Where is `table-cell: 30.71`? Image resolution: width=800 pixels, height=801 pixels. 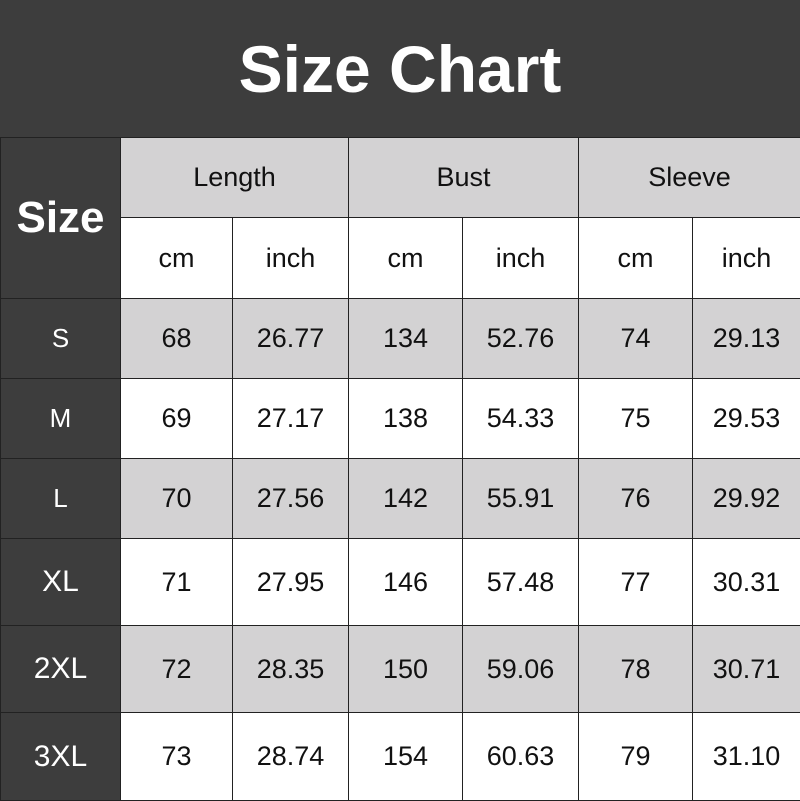
table-cell: 30.71 is located at coordinates (746, 669).